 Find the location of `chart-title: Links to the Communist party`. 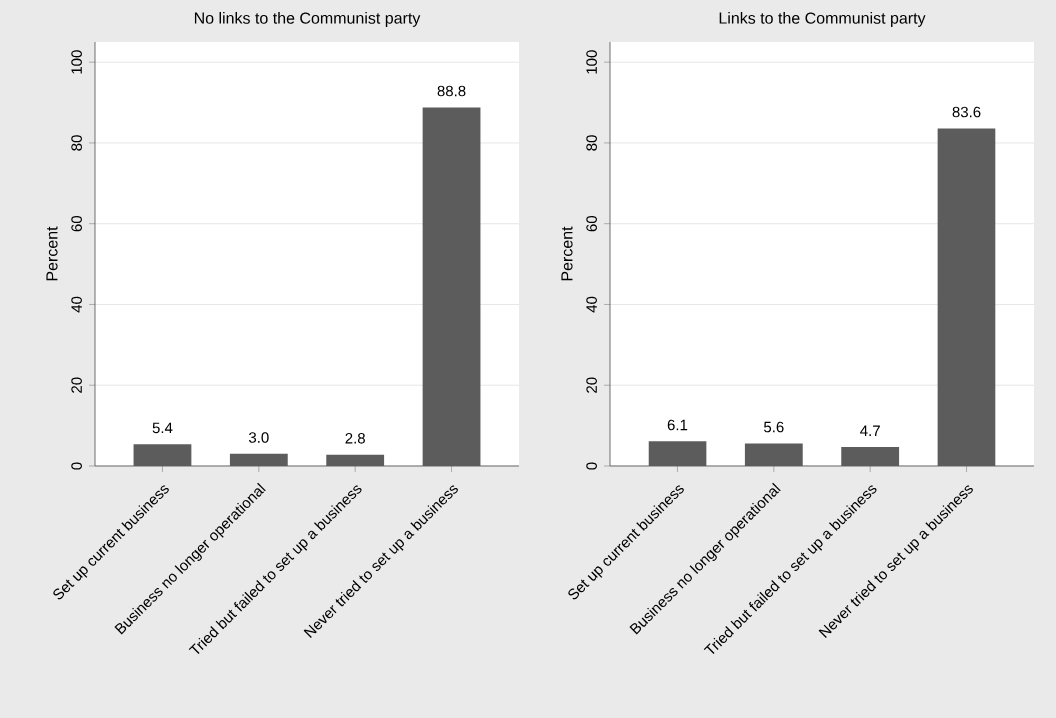

chart-title: Links to the Communist party is located at coordinates (822, 19).